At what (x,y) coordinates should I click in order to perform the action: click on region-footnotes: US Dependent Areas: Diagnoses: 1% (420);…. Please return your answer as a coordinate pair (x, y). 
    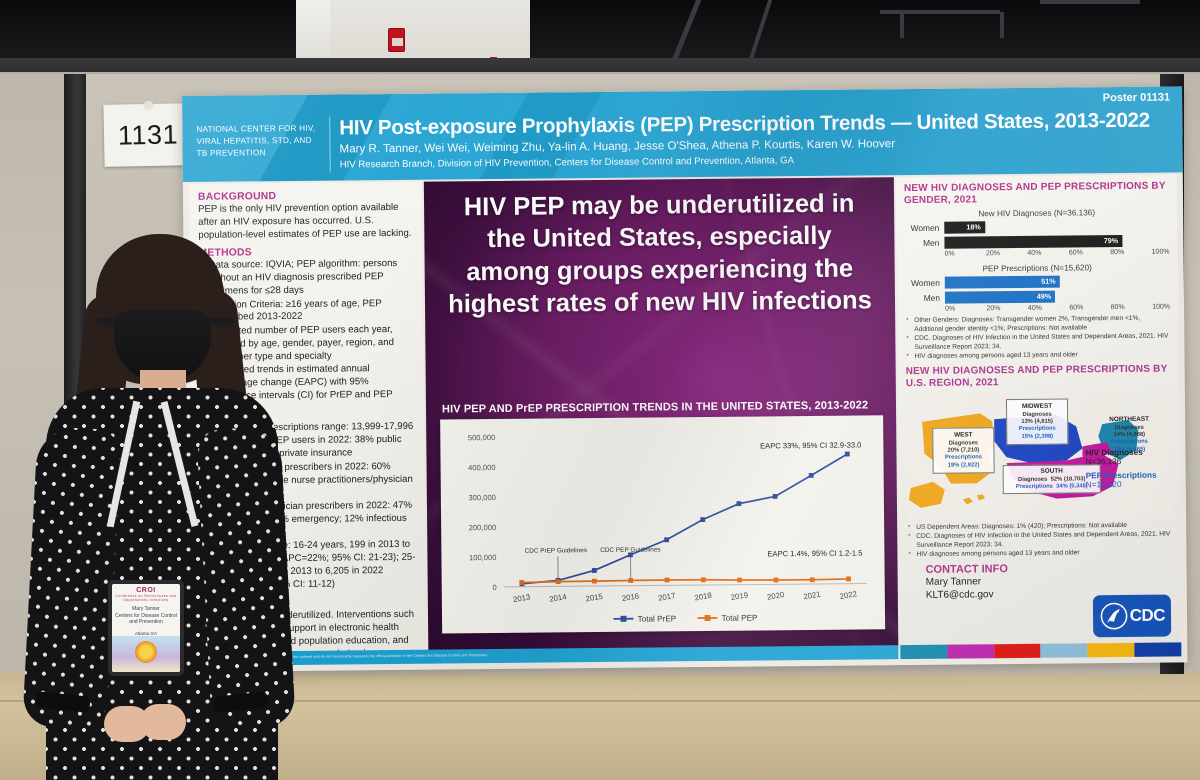
    Looking at the image, I should click on (1039, 541).